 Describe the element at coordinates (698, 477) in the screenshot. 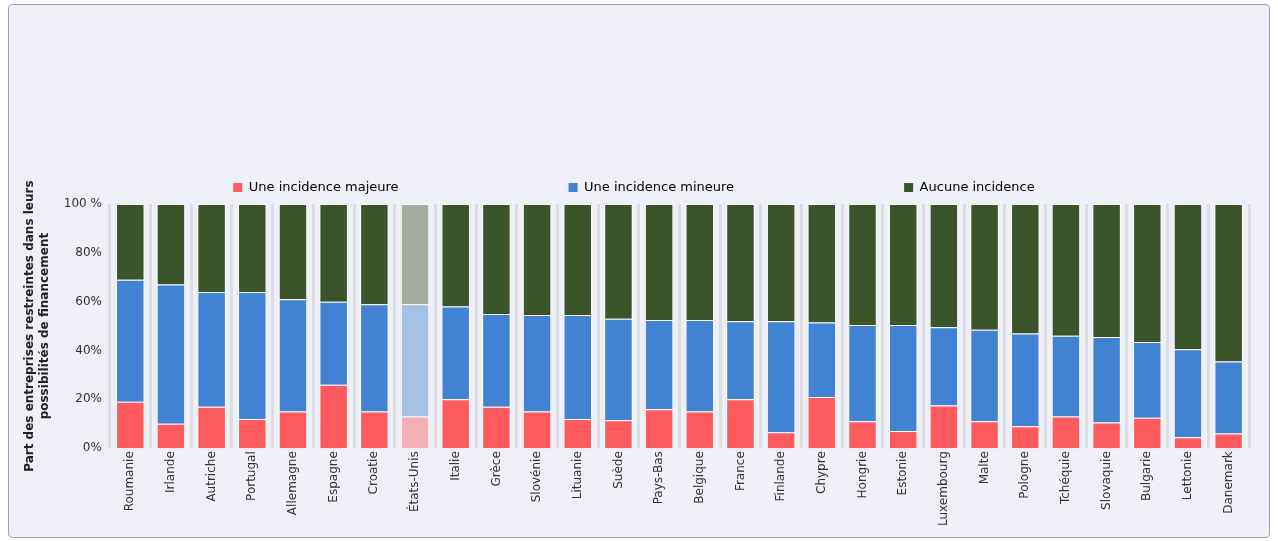

I see `x-tick-label: Belgique` at that location.